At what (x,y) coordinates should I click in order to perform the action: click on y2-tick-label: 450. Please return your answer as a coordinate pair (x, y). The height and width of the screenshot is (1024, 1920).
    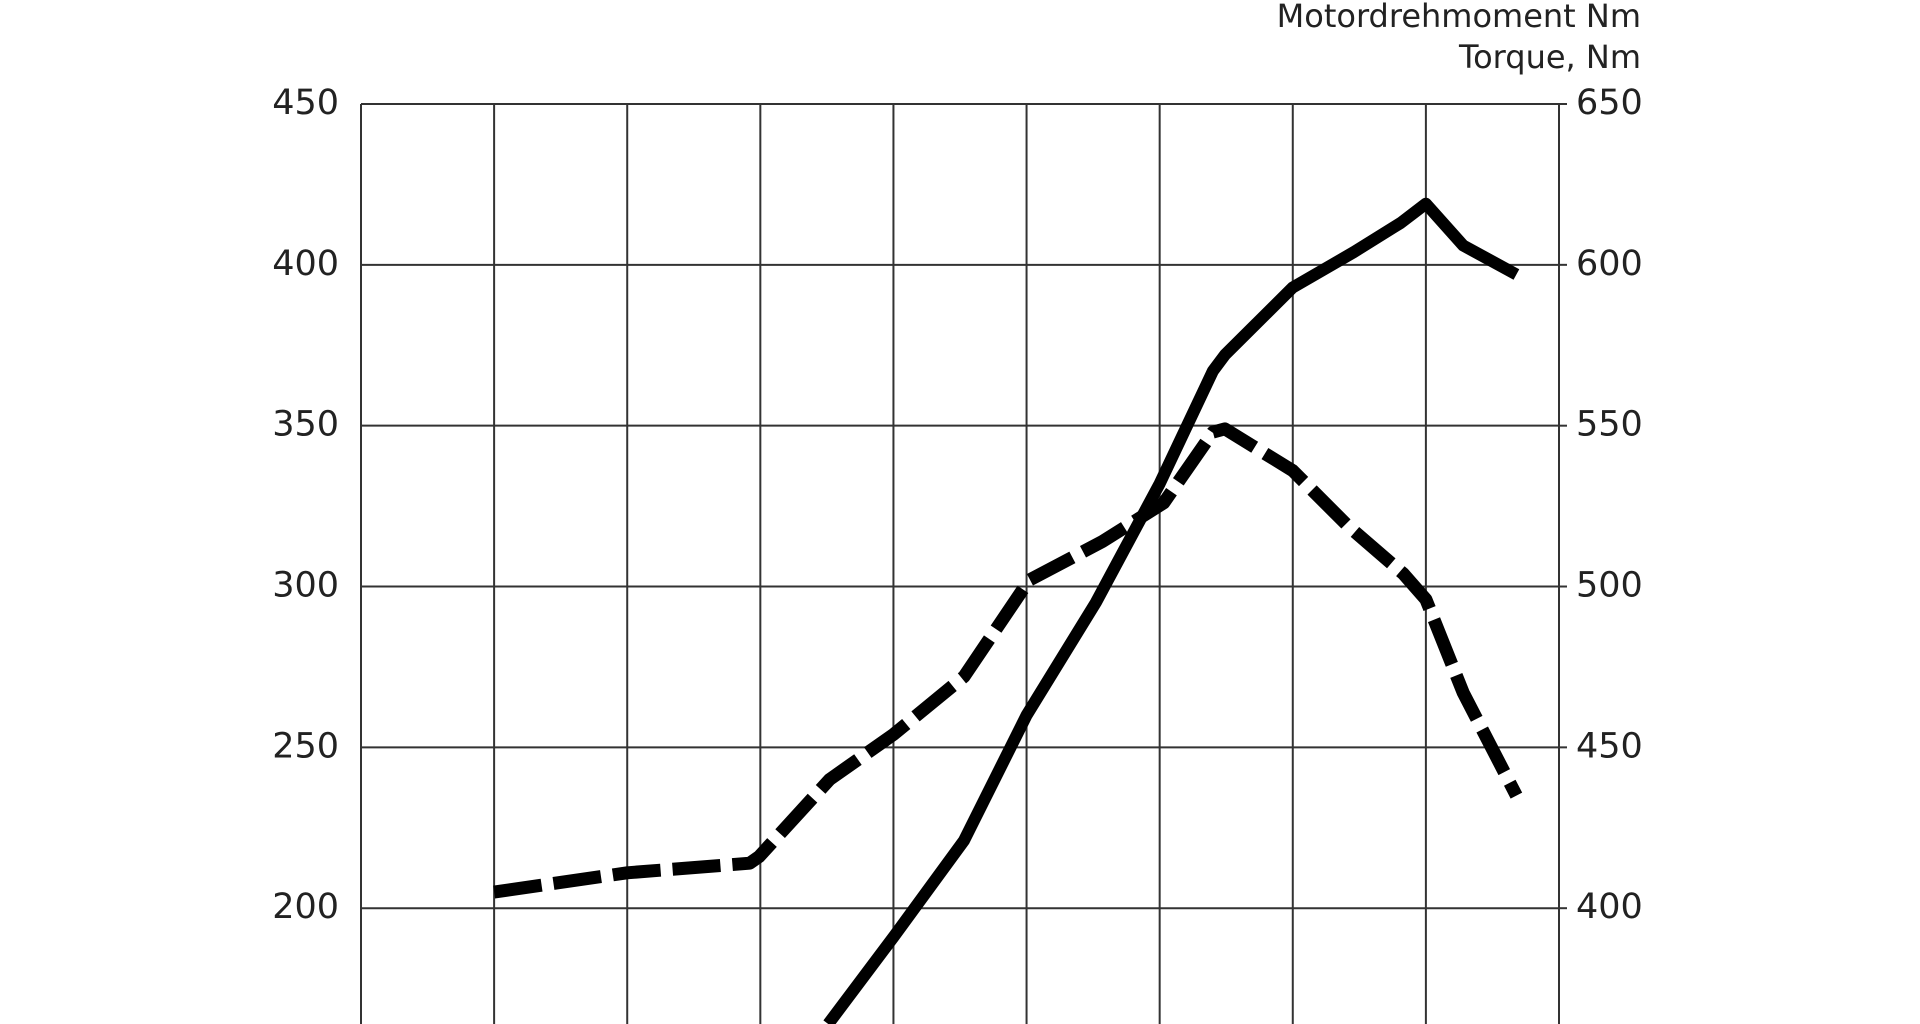
    Looking at the image, I should click on (1609, 746).